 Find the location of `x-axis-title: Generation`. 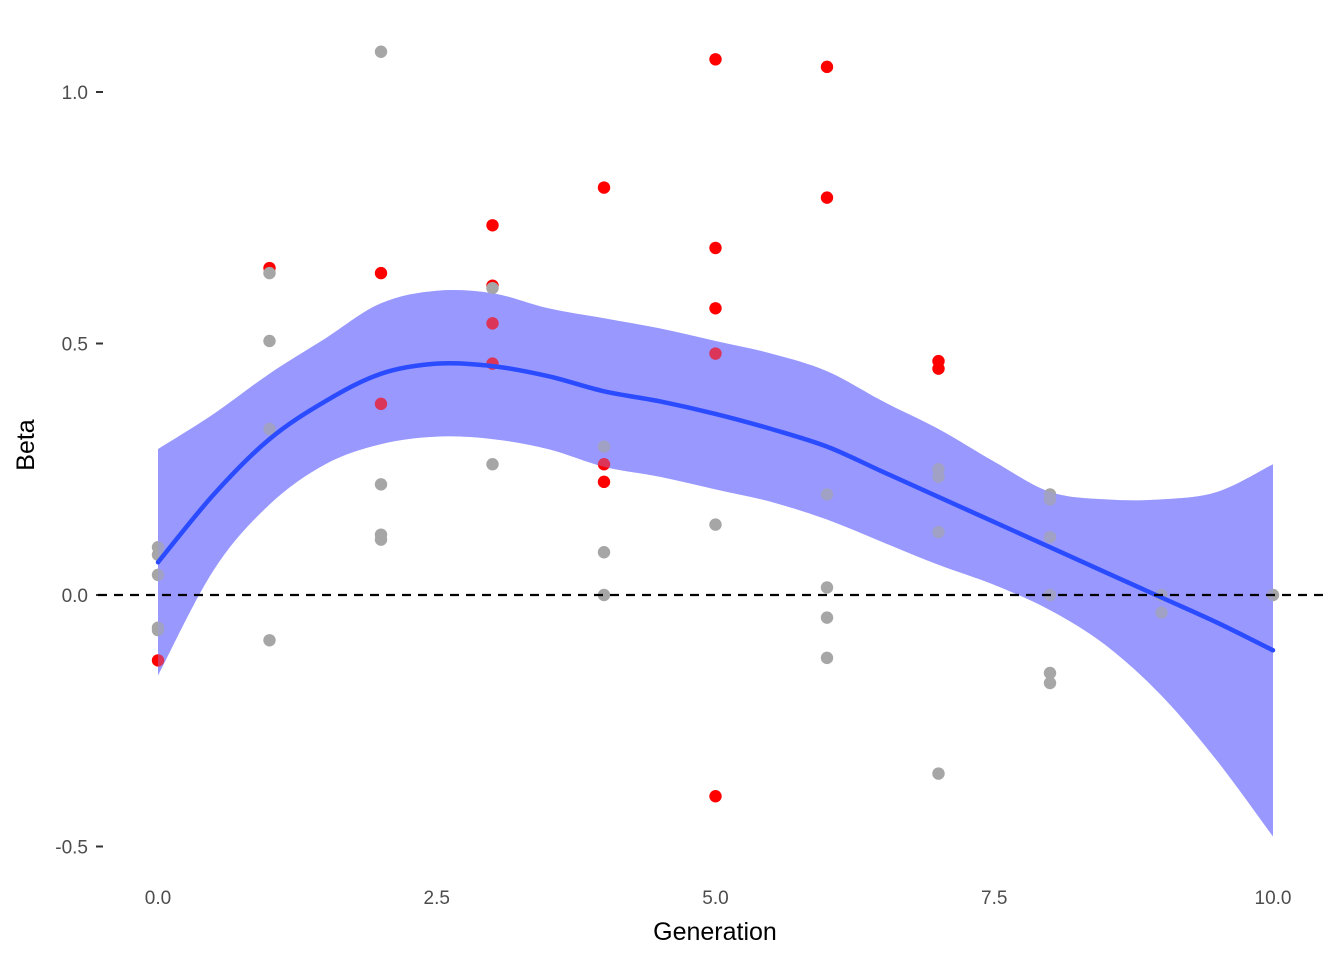

x-axis-title: Generation is located at coordinates (715, 932).